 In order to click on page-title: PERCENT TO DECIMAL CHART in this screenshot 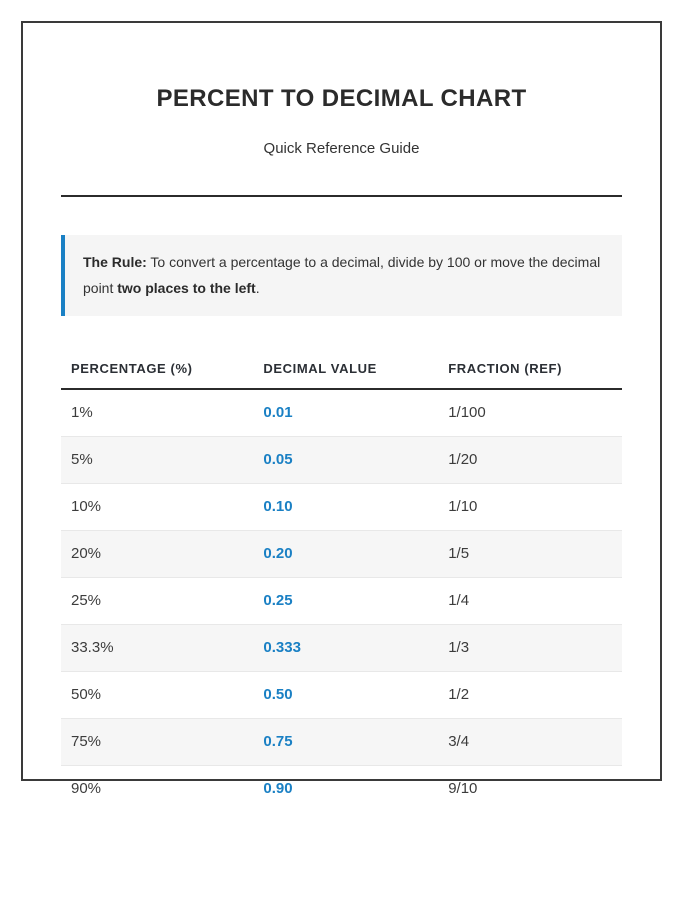, I will do `click(341, 98)`.